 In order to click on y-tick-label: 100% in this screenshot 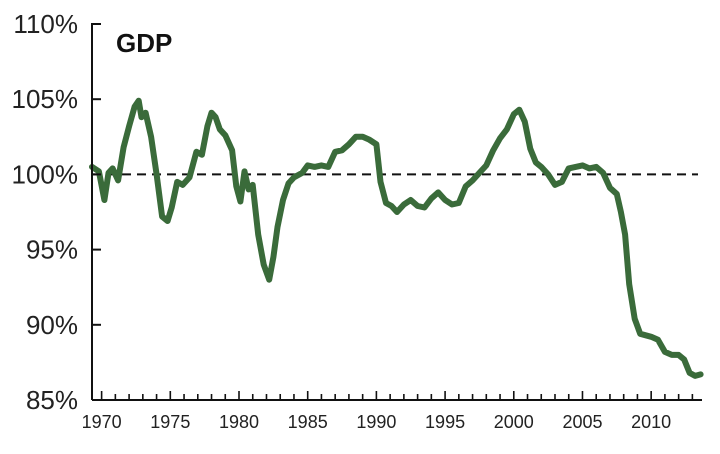, I will do `click(45, 174)`.